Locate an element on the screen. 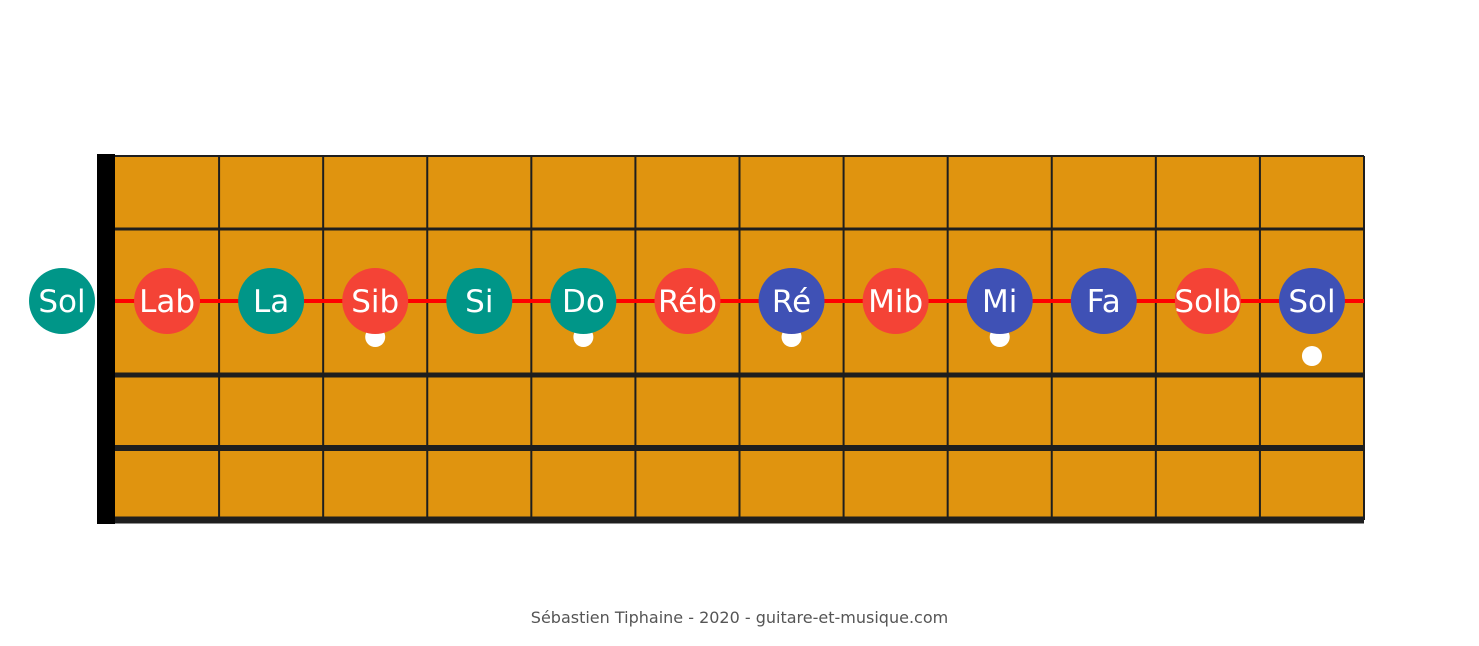  note-marker: Lab is located at coordinates (167, 301).